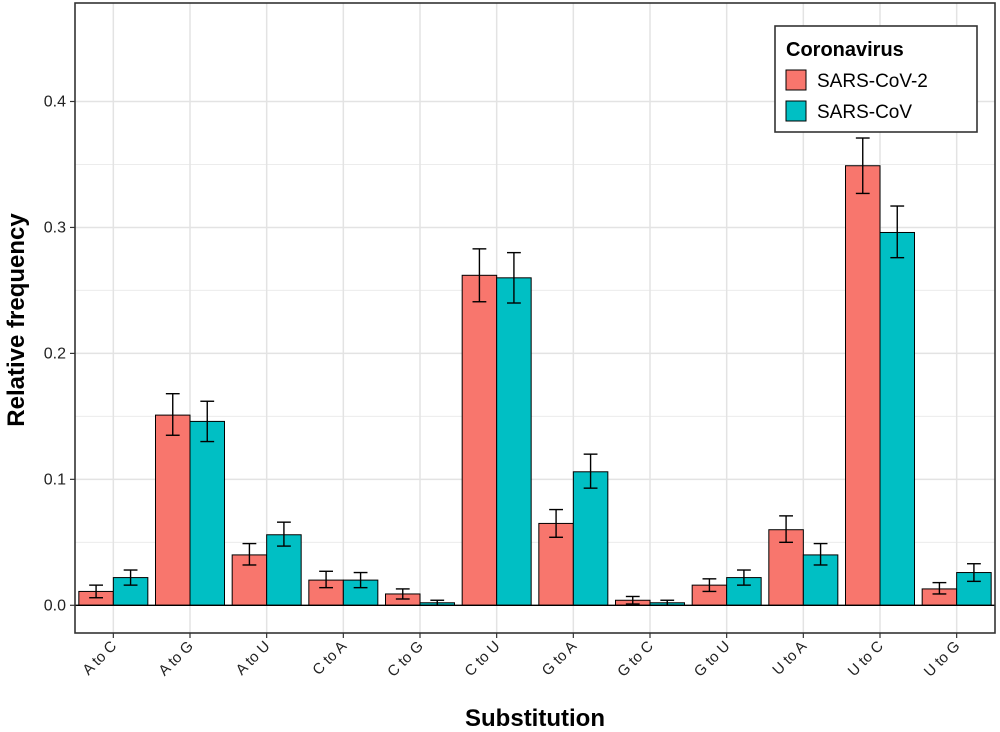  I want to click on y-axis-title: Relative frequency, so click(16, 320).